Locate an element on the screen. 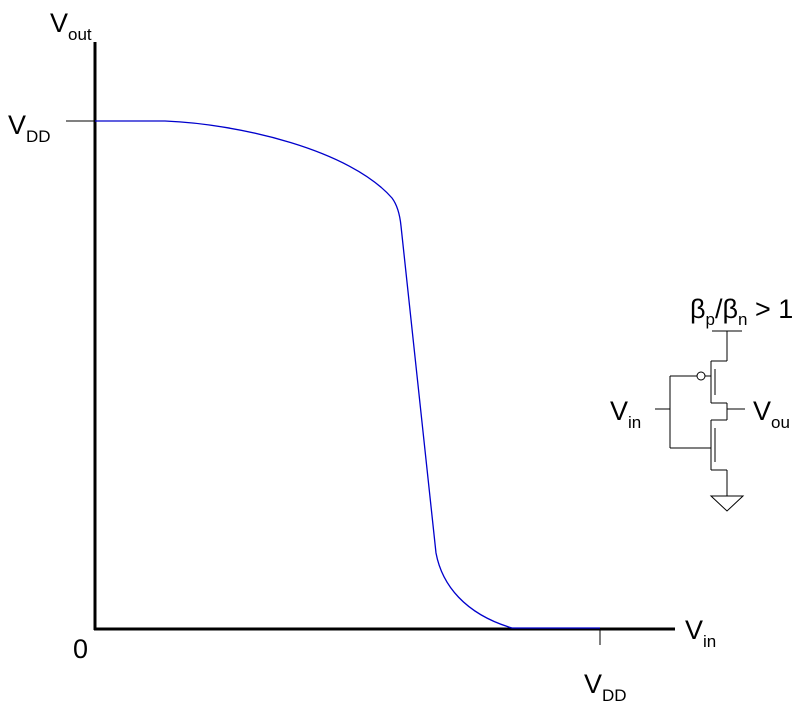 The height and width of the screenshot is (705, 799). x-tick-label-vdd: VDD is located at coordinates (605, 687).